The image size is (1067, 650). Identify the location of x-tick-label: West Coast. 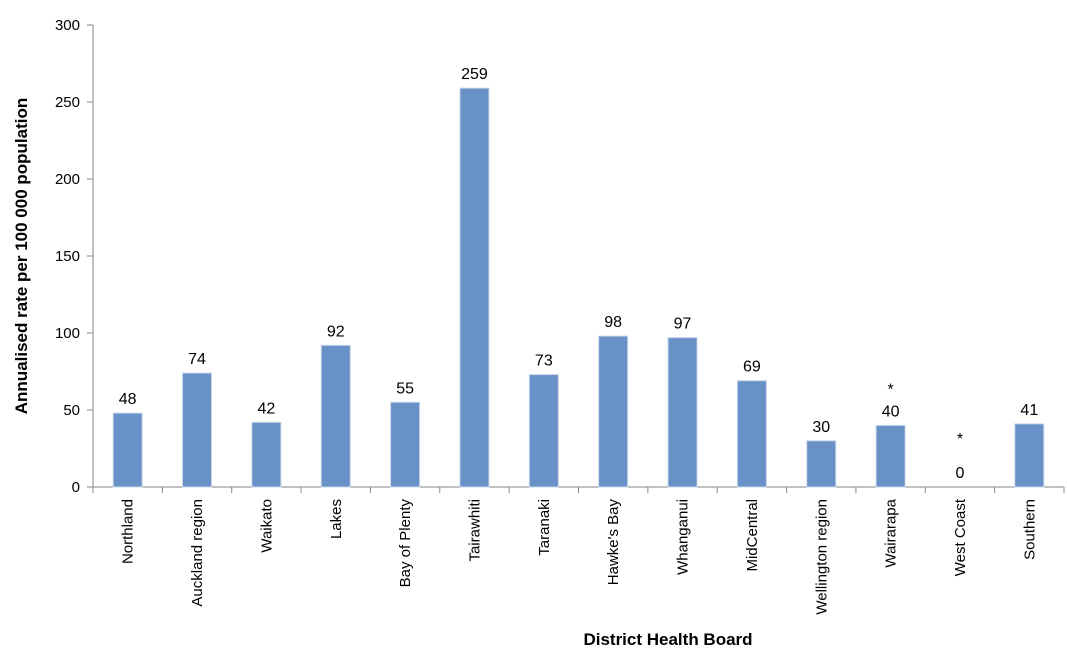
(960, 537).